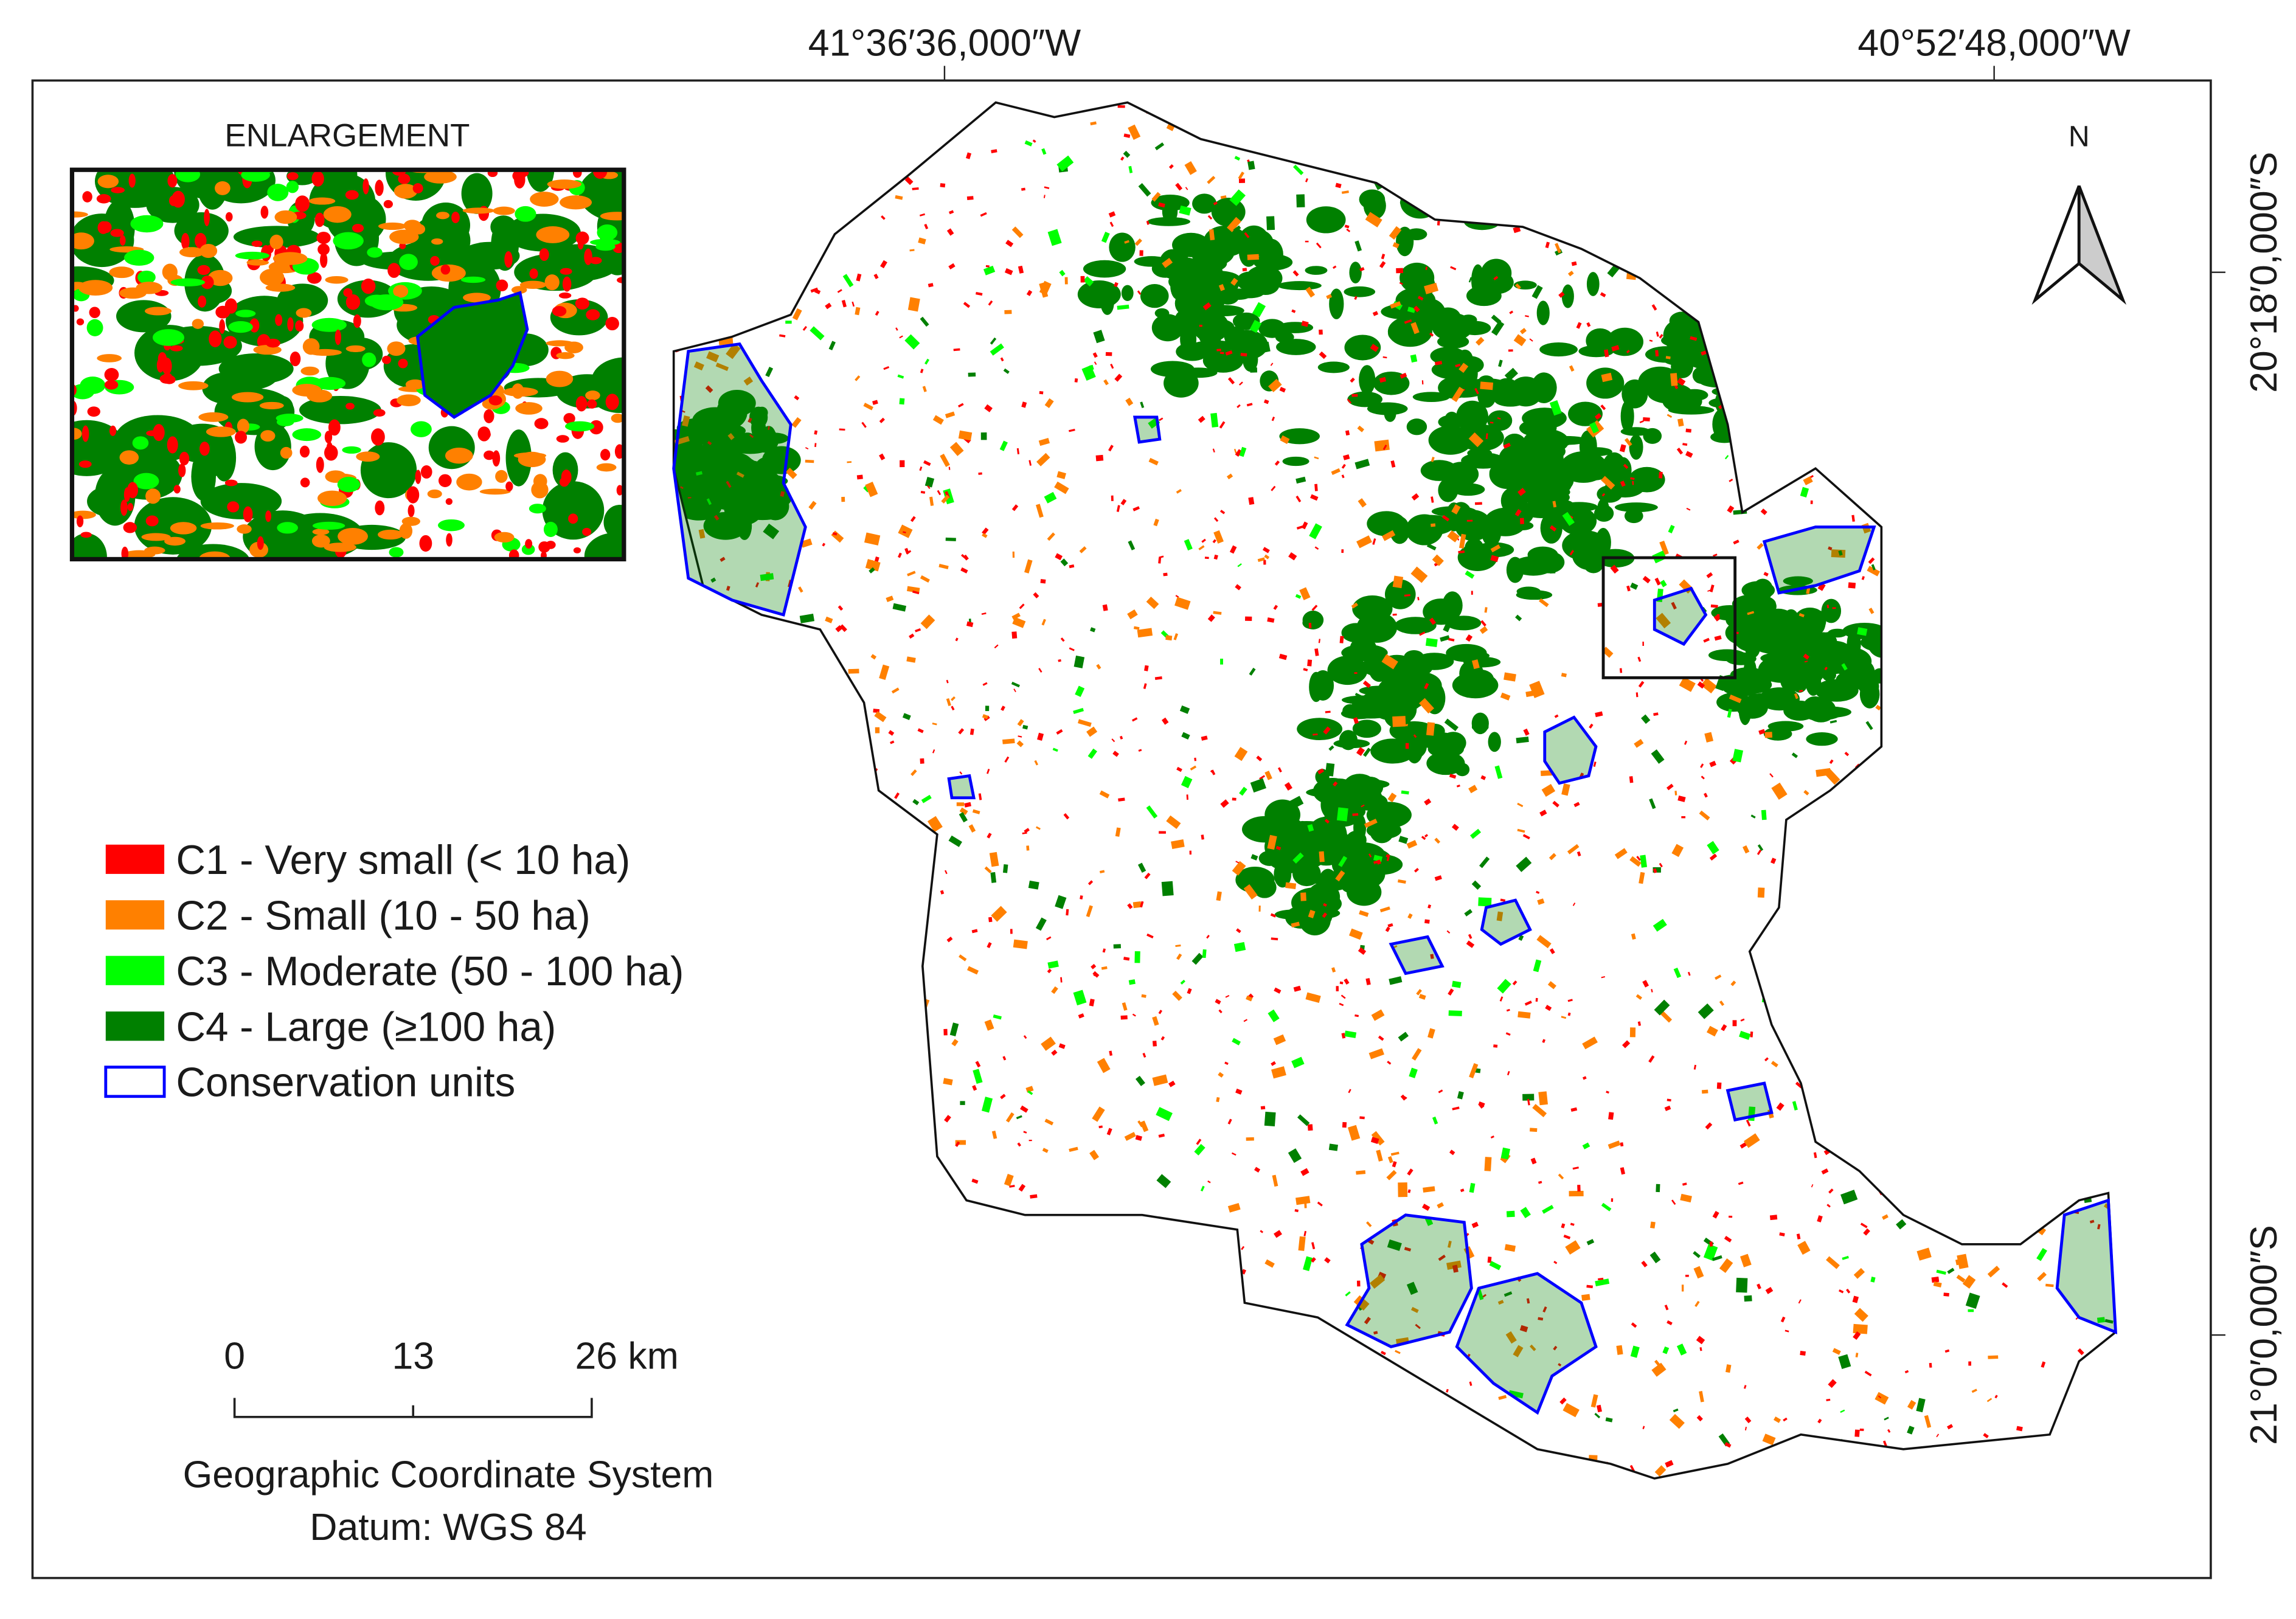 The image size is (2296, 1619). Describe the element at coordinates (961, 787) in the screenshot. I see `conservation-unit` at that location.